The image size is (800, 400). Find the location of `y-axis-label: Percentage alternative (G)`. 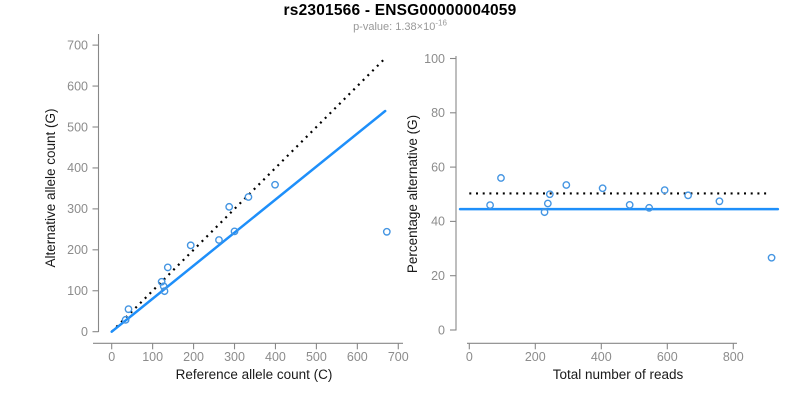

y-axis-label: Percentage alternative (G) is located at coordinates (412, 194).